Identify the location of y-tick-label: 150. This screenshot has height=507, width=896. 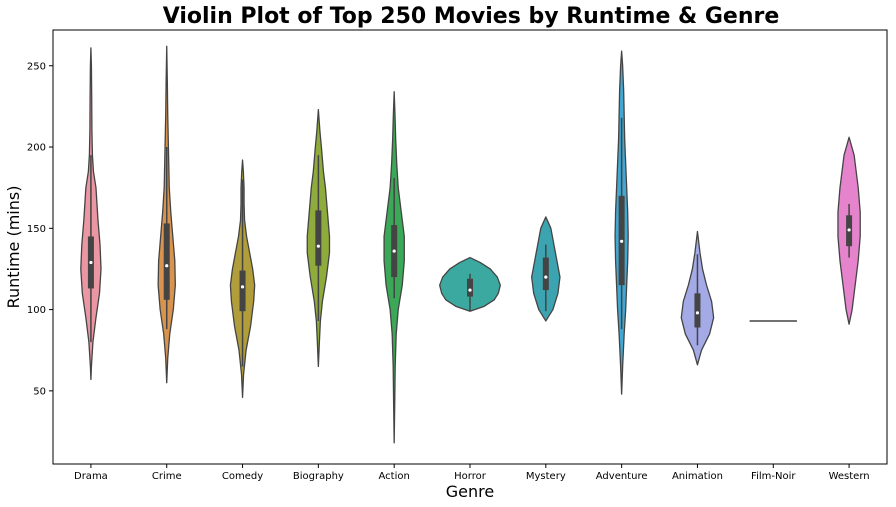
(36, 229).